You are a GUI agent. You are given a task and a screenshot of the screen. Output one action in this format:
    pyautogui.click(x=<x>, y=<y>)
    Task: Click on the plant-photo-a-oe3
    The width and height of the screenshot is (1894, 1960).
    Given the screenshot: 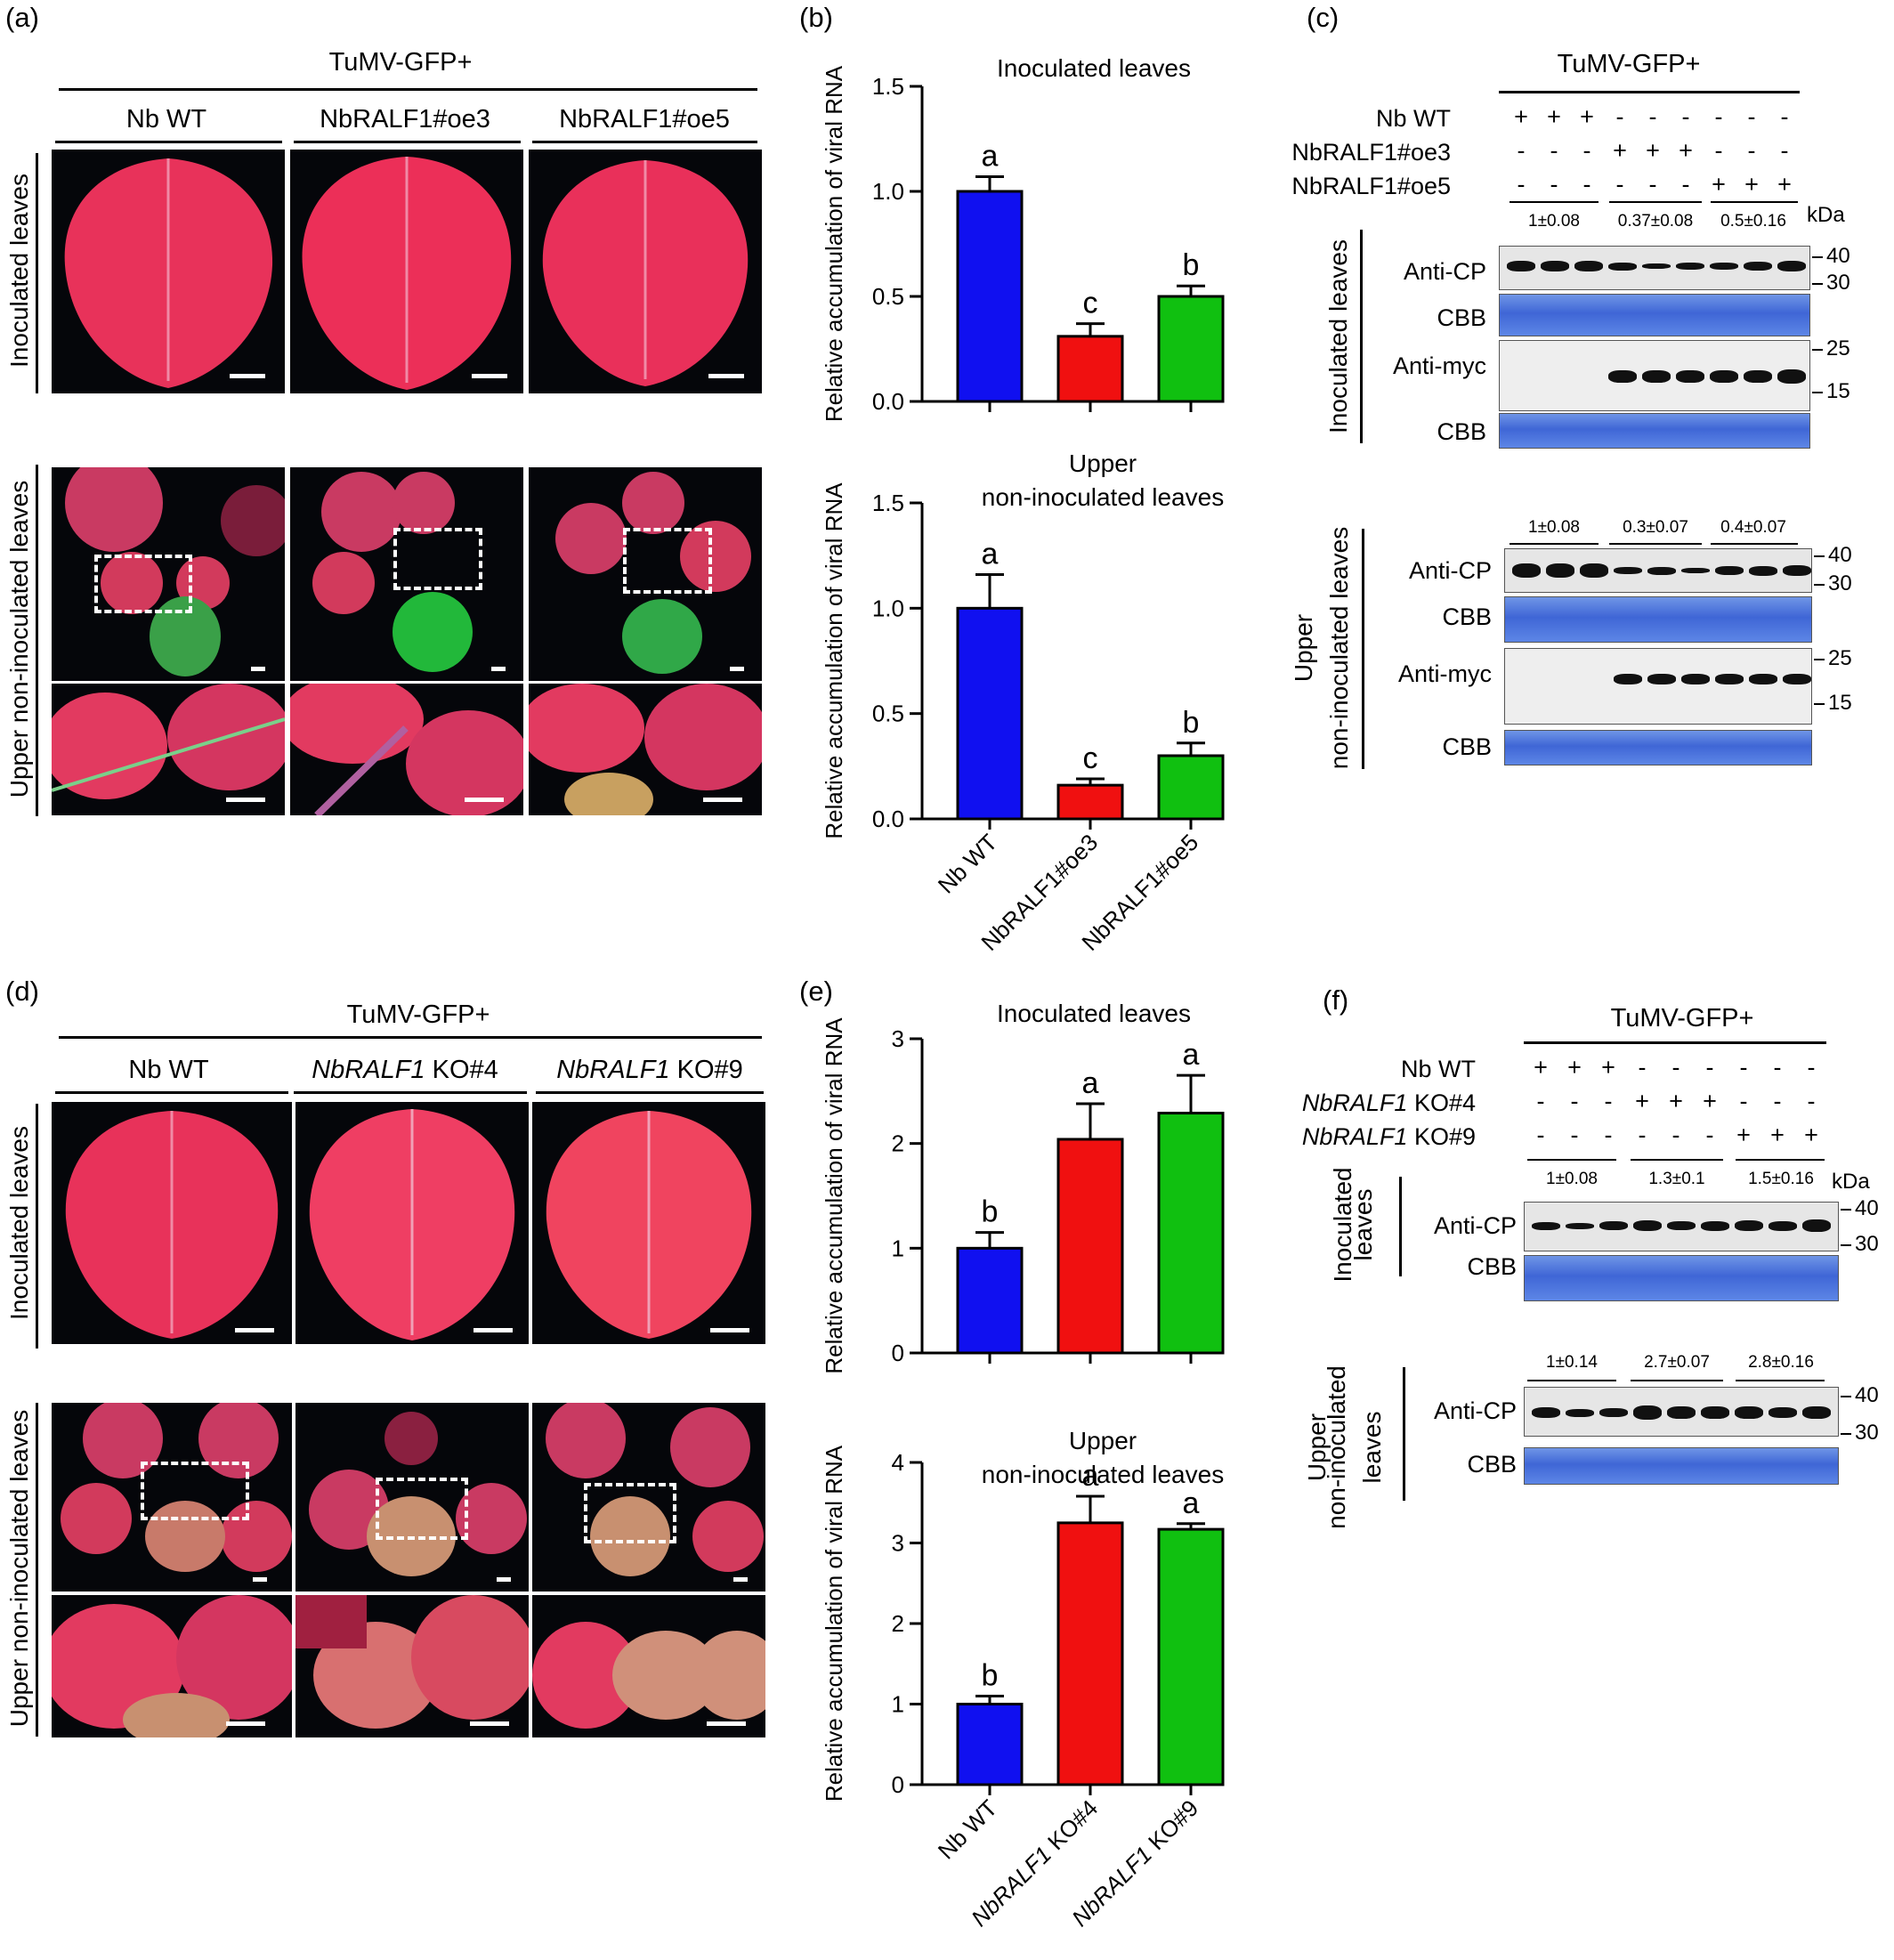 What is the action you would take?
    pyautogui.click(x=406, y=574)
    